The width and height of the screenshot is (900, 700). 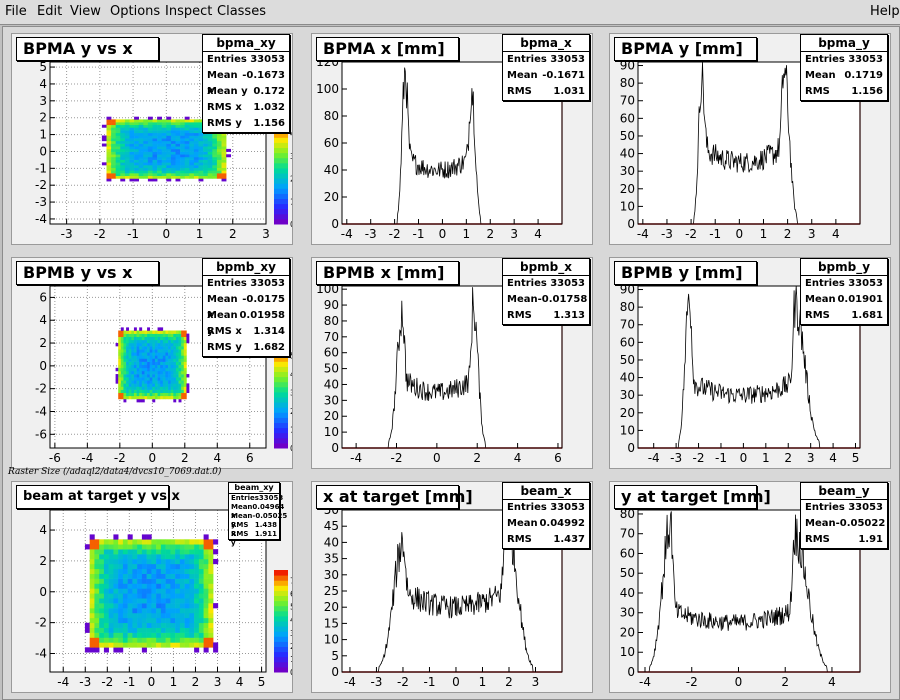 What do you see at coordinates (50, 11) in the screenshot?
I see `menu-edit: Edit` at bounding box center [50, 11].